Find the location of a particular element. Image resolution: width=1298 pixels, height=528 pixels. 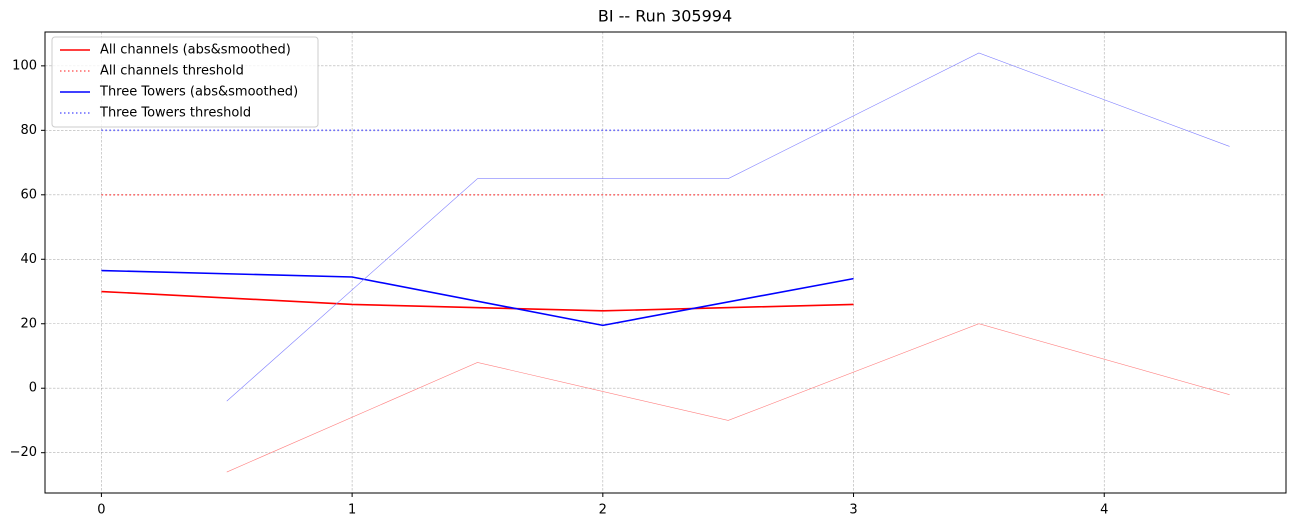

x-tick-label: 0 is located at coordinates (101, 510).